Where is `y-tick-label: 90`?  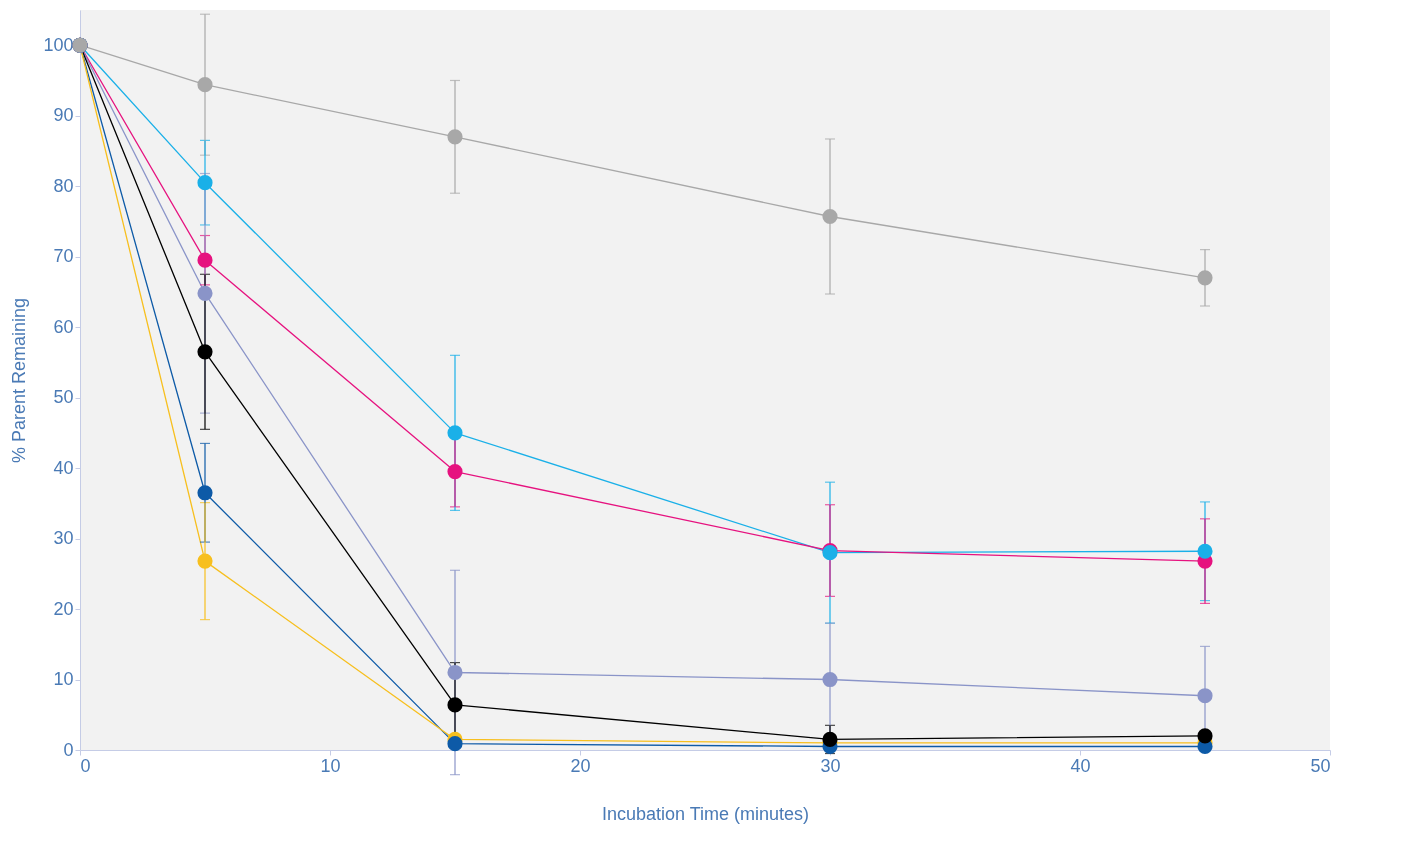 y-tick-label: 90 is located at coordinates (63, 115).